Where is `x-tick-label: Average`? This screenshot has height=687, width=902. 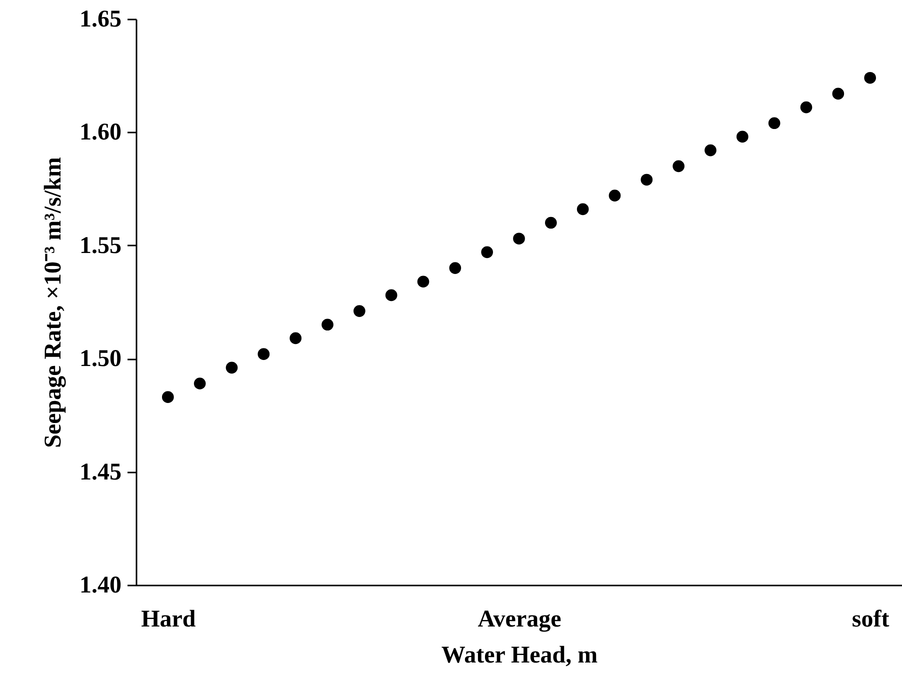
x-tick-label: Average is located at coordinates (520, 619).